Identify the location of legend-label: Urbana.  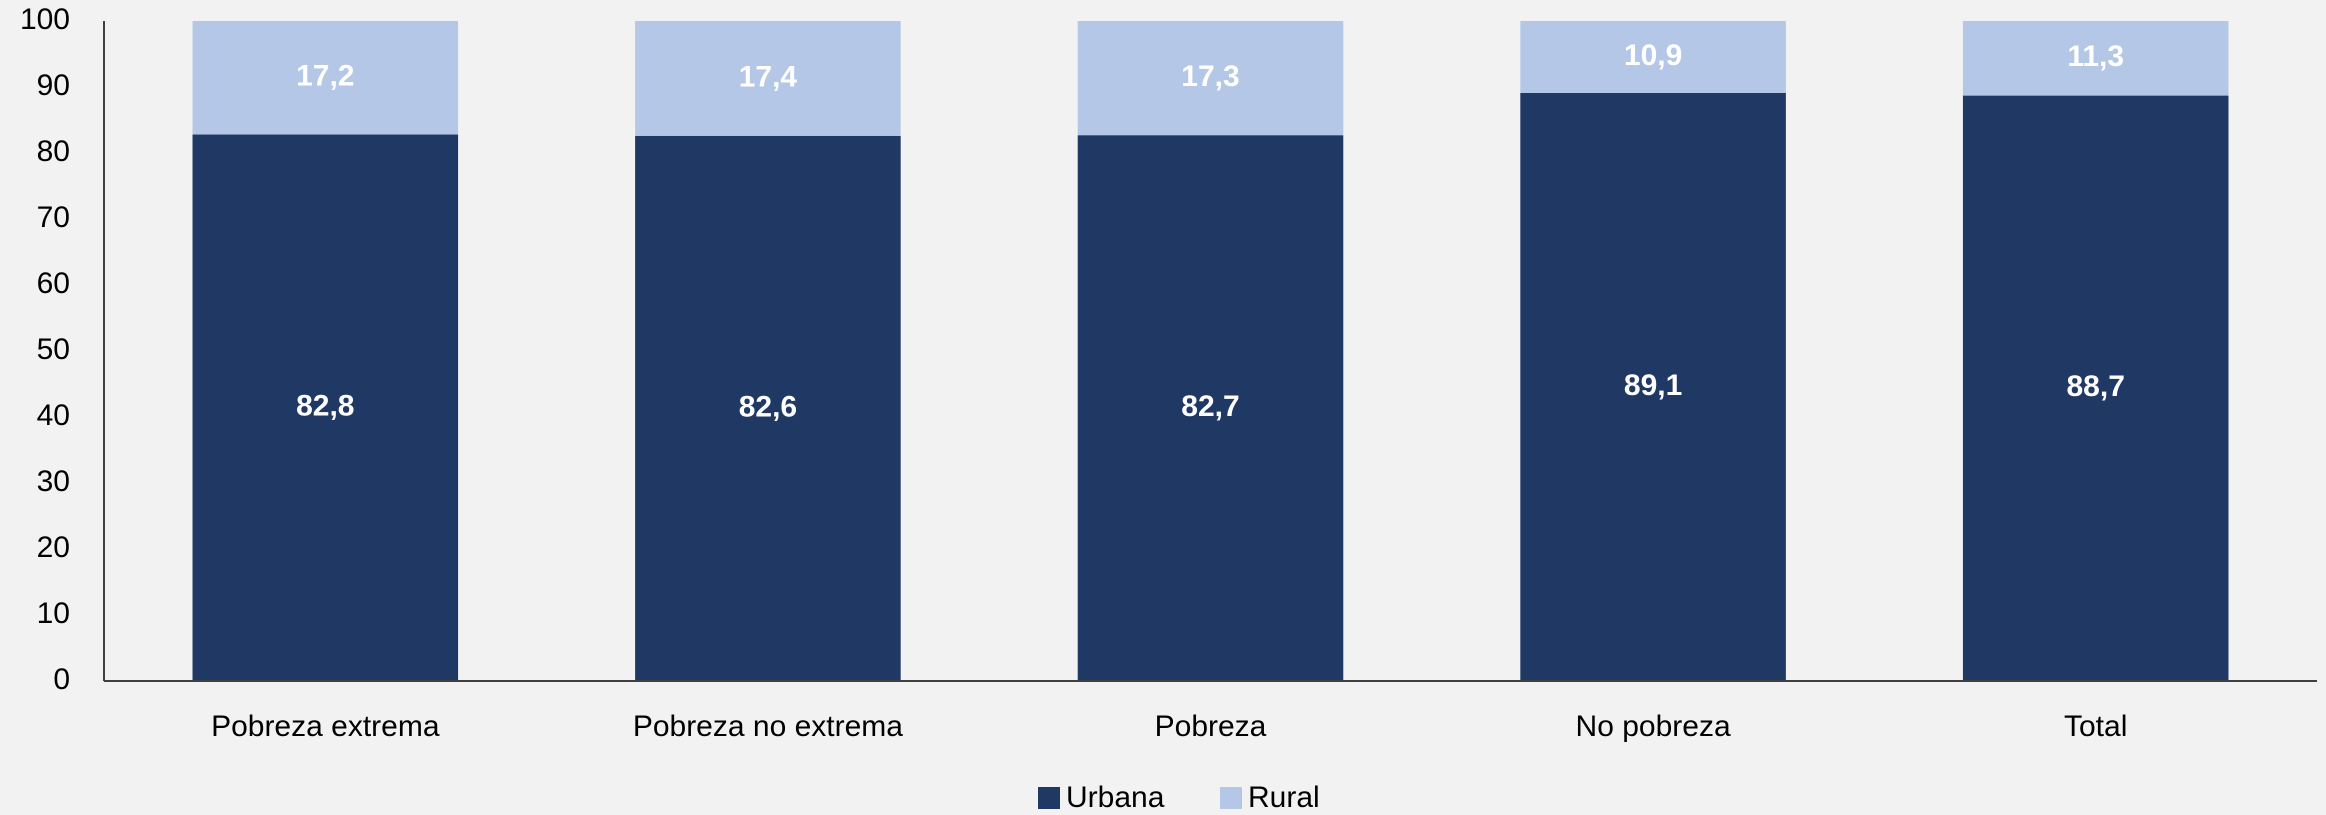
(1115, 797).